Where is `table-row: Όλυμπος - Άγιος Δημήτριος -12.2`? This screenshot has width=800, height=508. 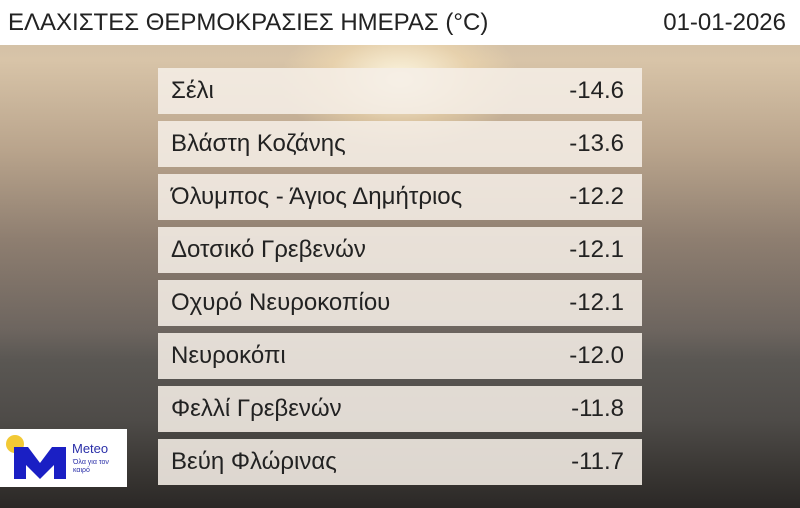
table-row: Όλυμπος - Άγιος Δημήτριος -12.2 is located at coordinates (400, 197).